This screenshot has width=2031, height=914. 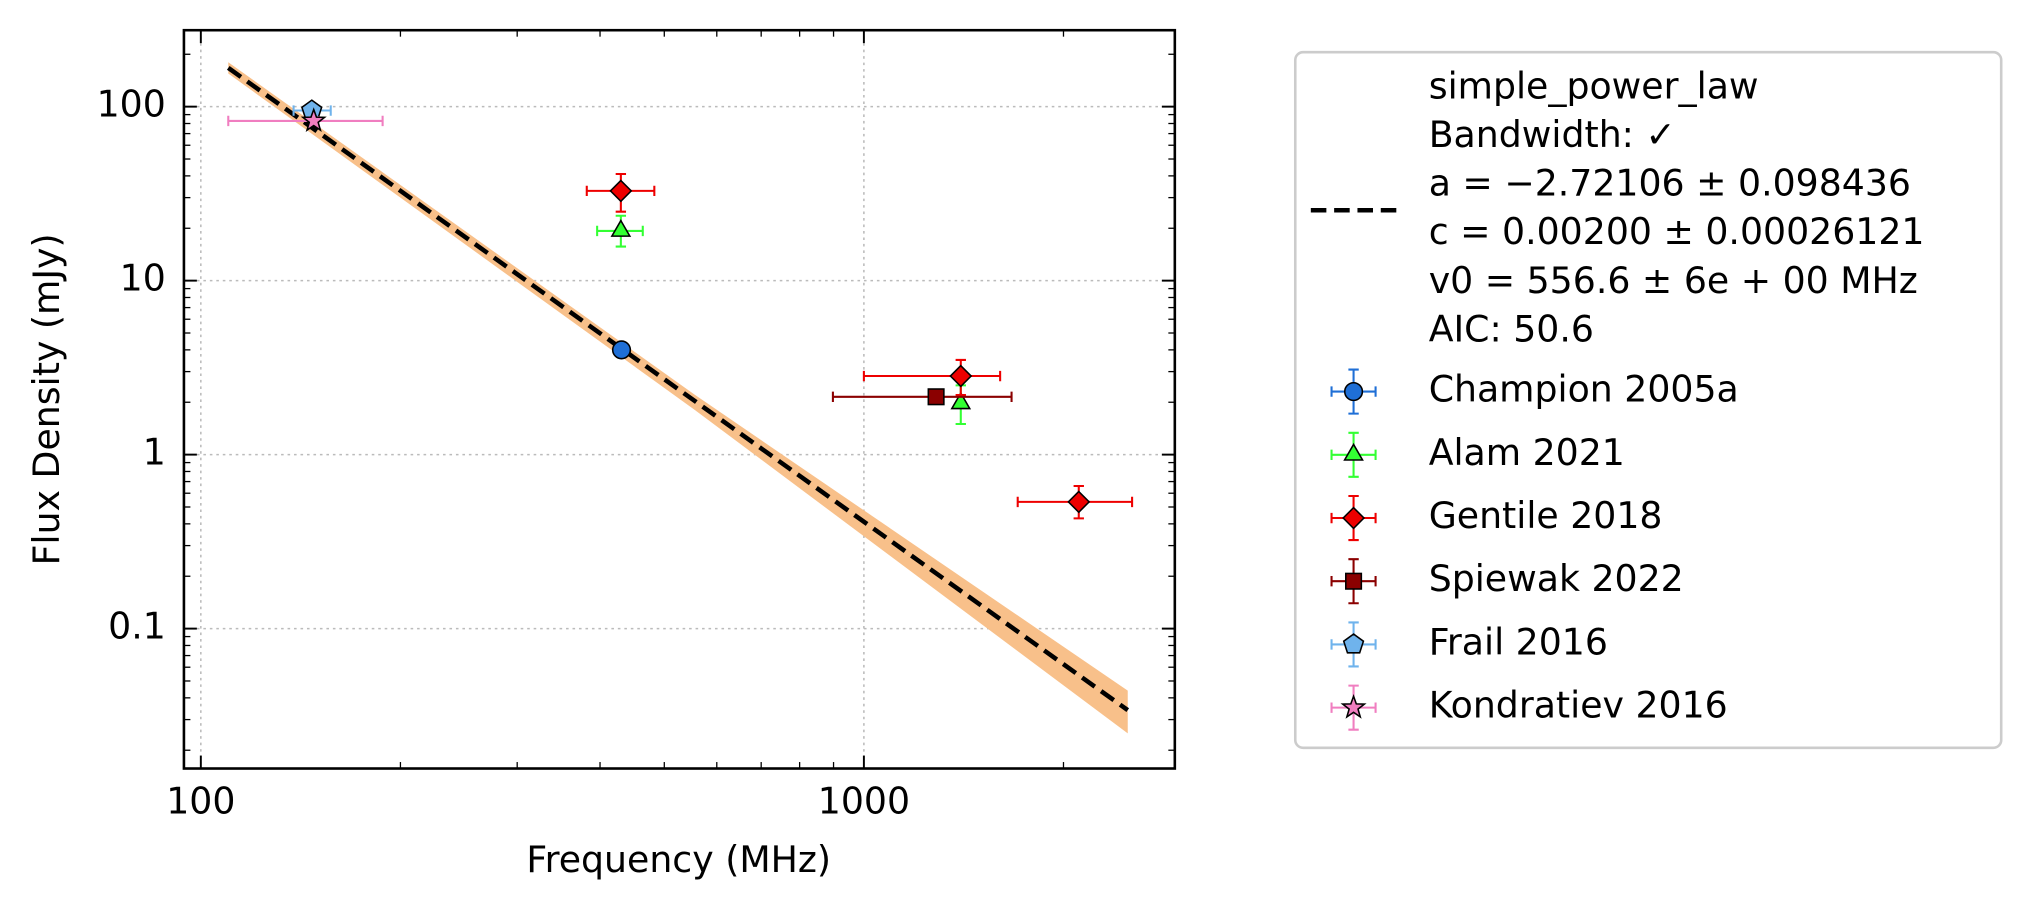 What do you see at coordinates (1594, 85) in the screenshot?
I see `legend-label: simple_power_law` at bounding box center [1594, 85].